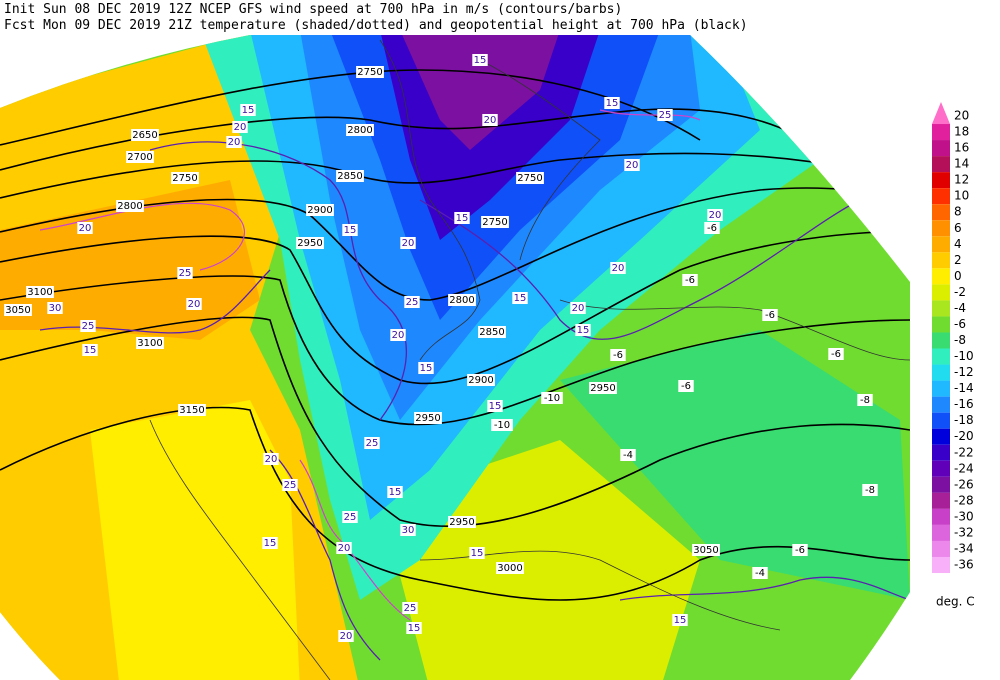 The height and width of the screenshot is (680, 1000). I want to click on colorbar-label: 16, so click(961, 148).